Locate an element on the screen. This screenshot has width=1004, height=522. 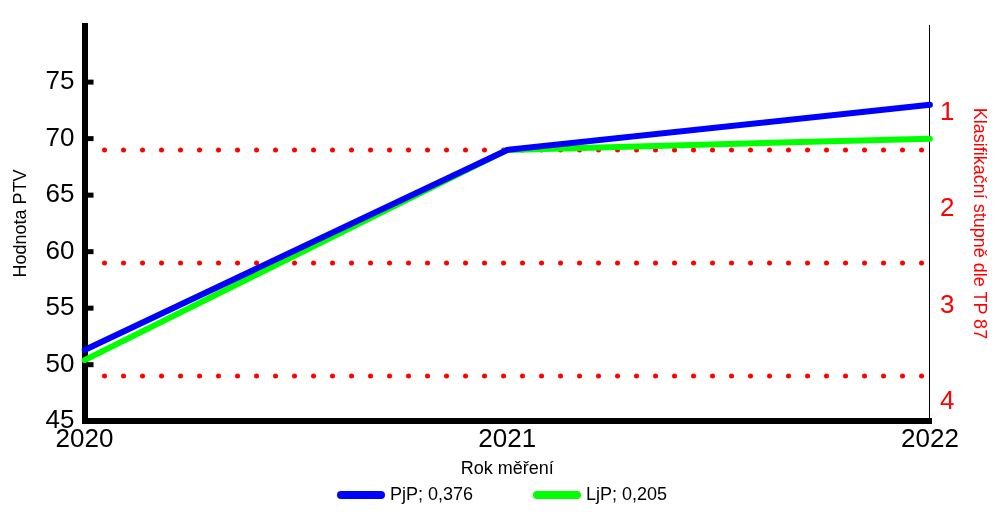
y-tick-label: 60 is located at coordinates (60, 249).